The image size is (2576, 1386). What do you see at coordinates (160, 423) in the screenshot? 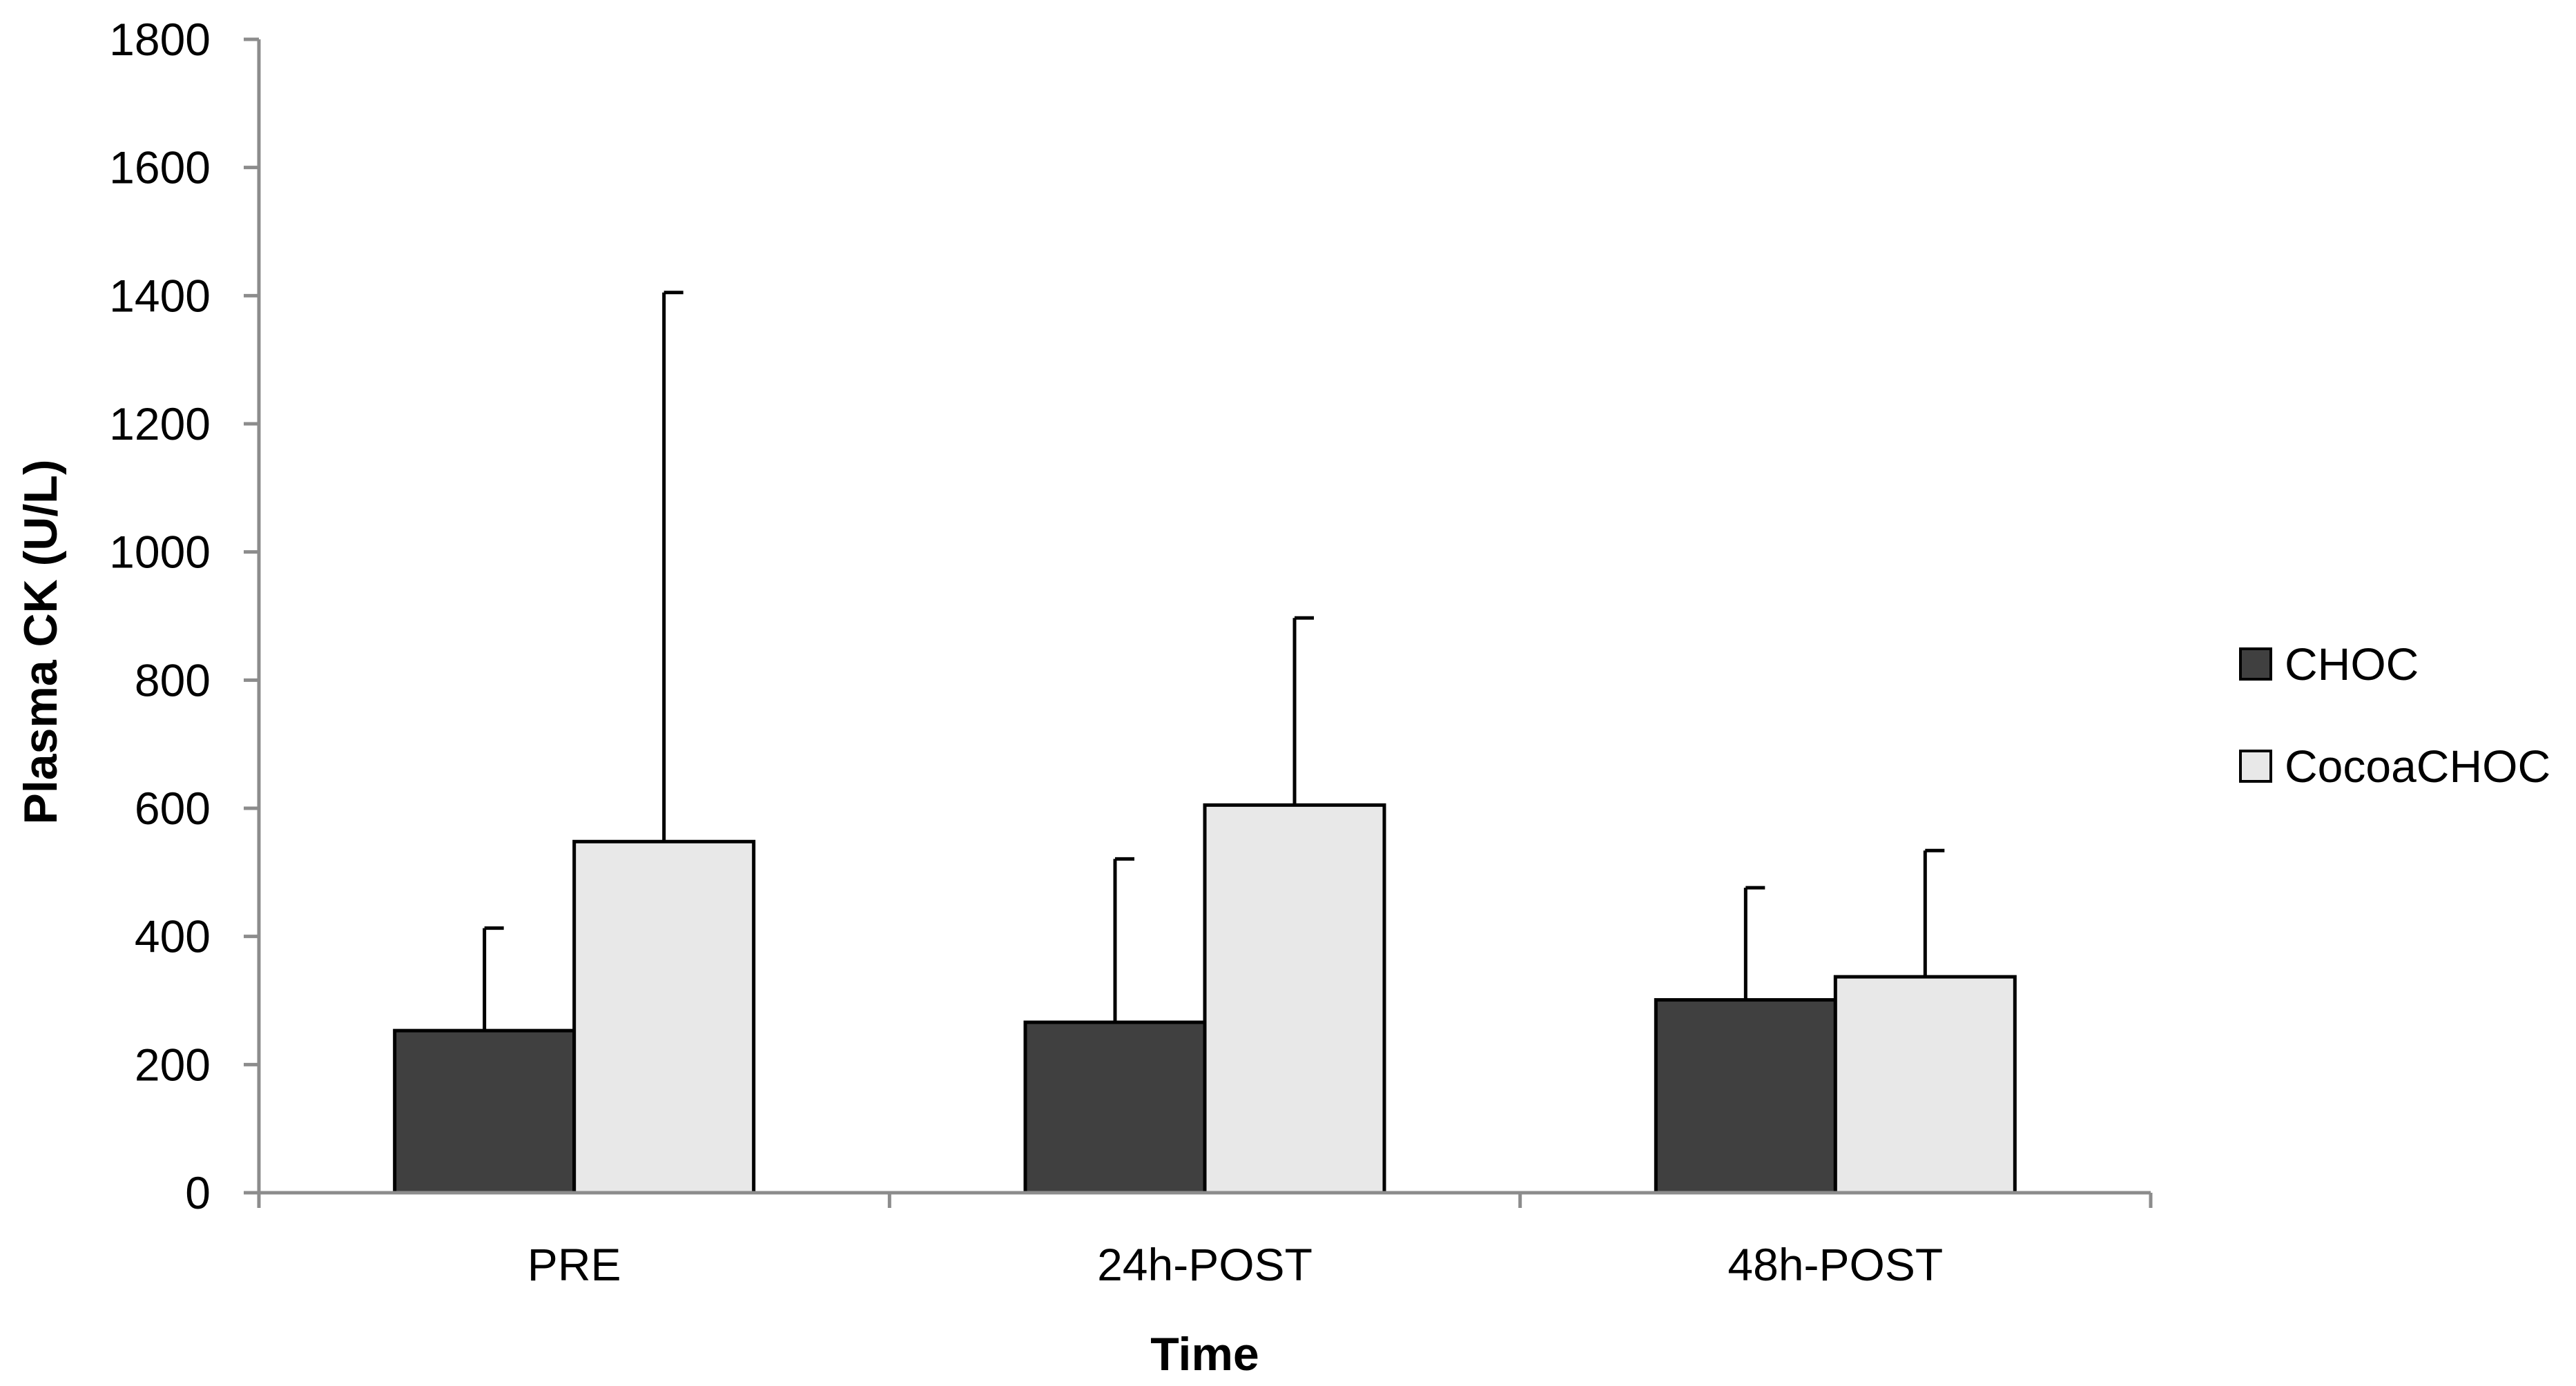
I see `y-tick-label: 1200` at bounding box center [160, 423].